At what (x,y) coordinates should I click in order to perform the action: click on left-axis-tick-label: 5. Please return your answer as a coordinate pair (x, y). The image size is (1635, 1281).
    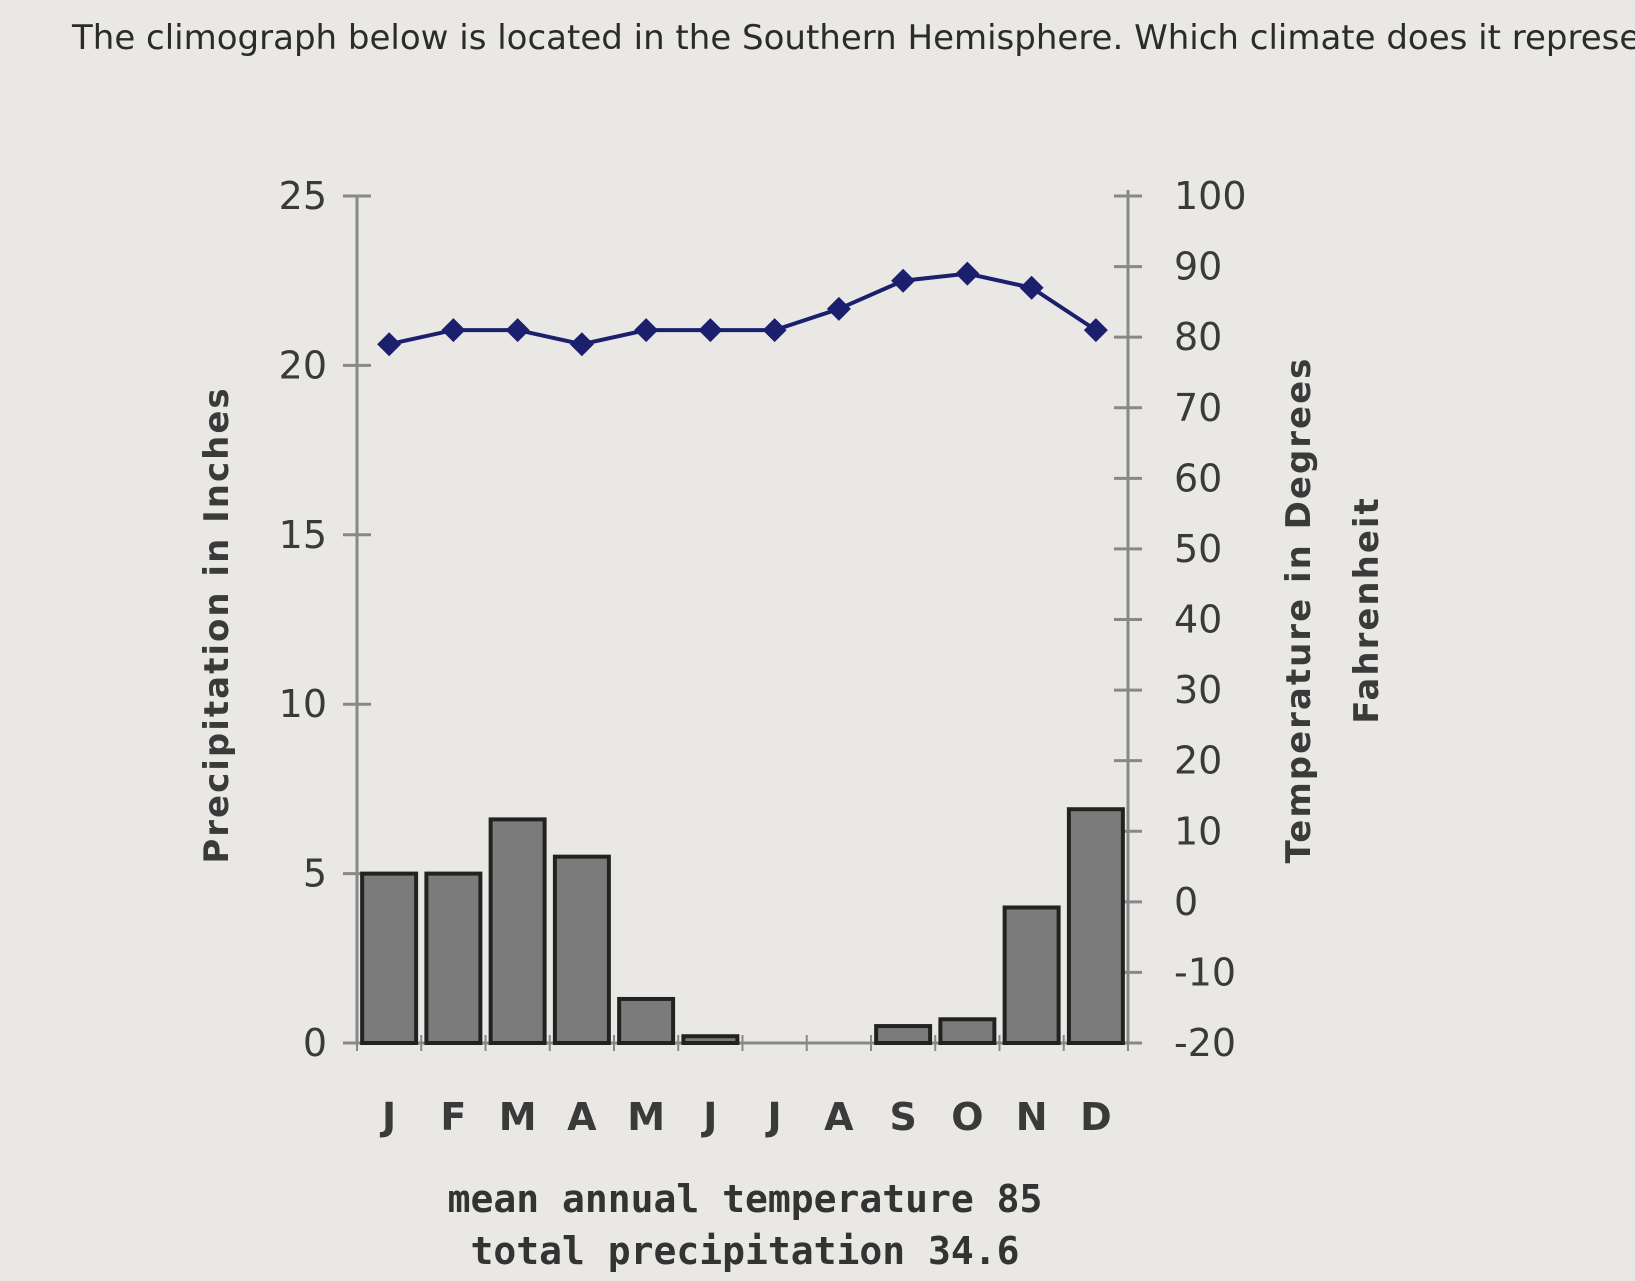
    Looking at the image, I should click on (315, 874).